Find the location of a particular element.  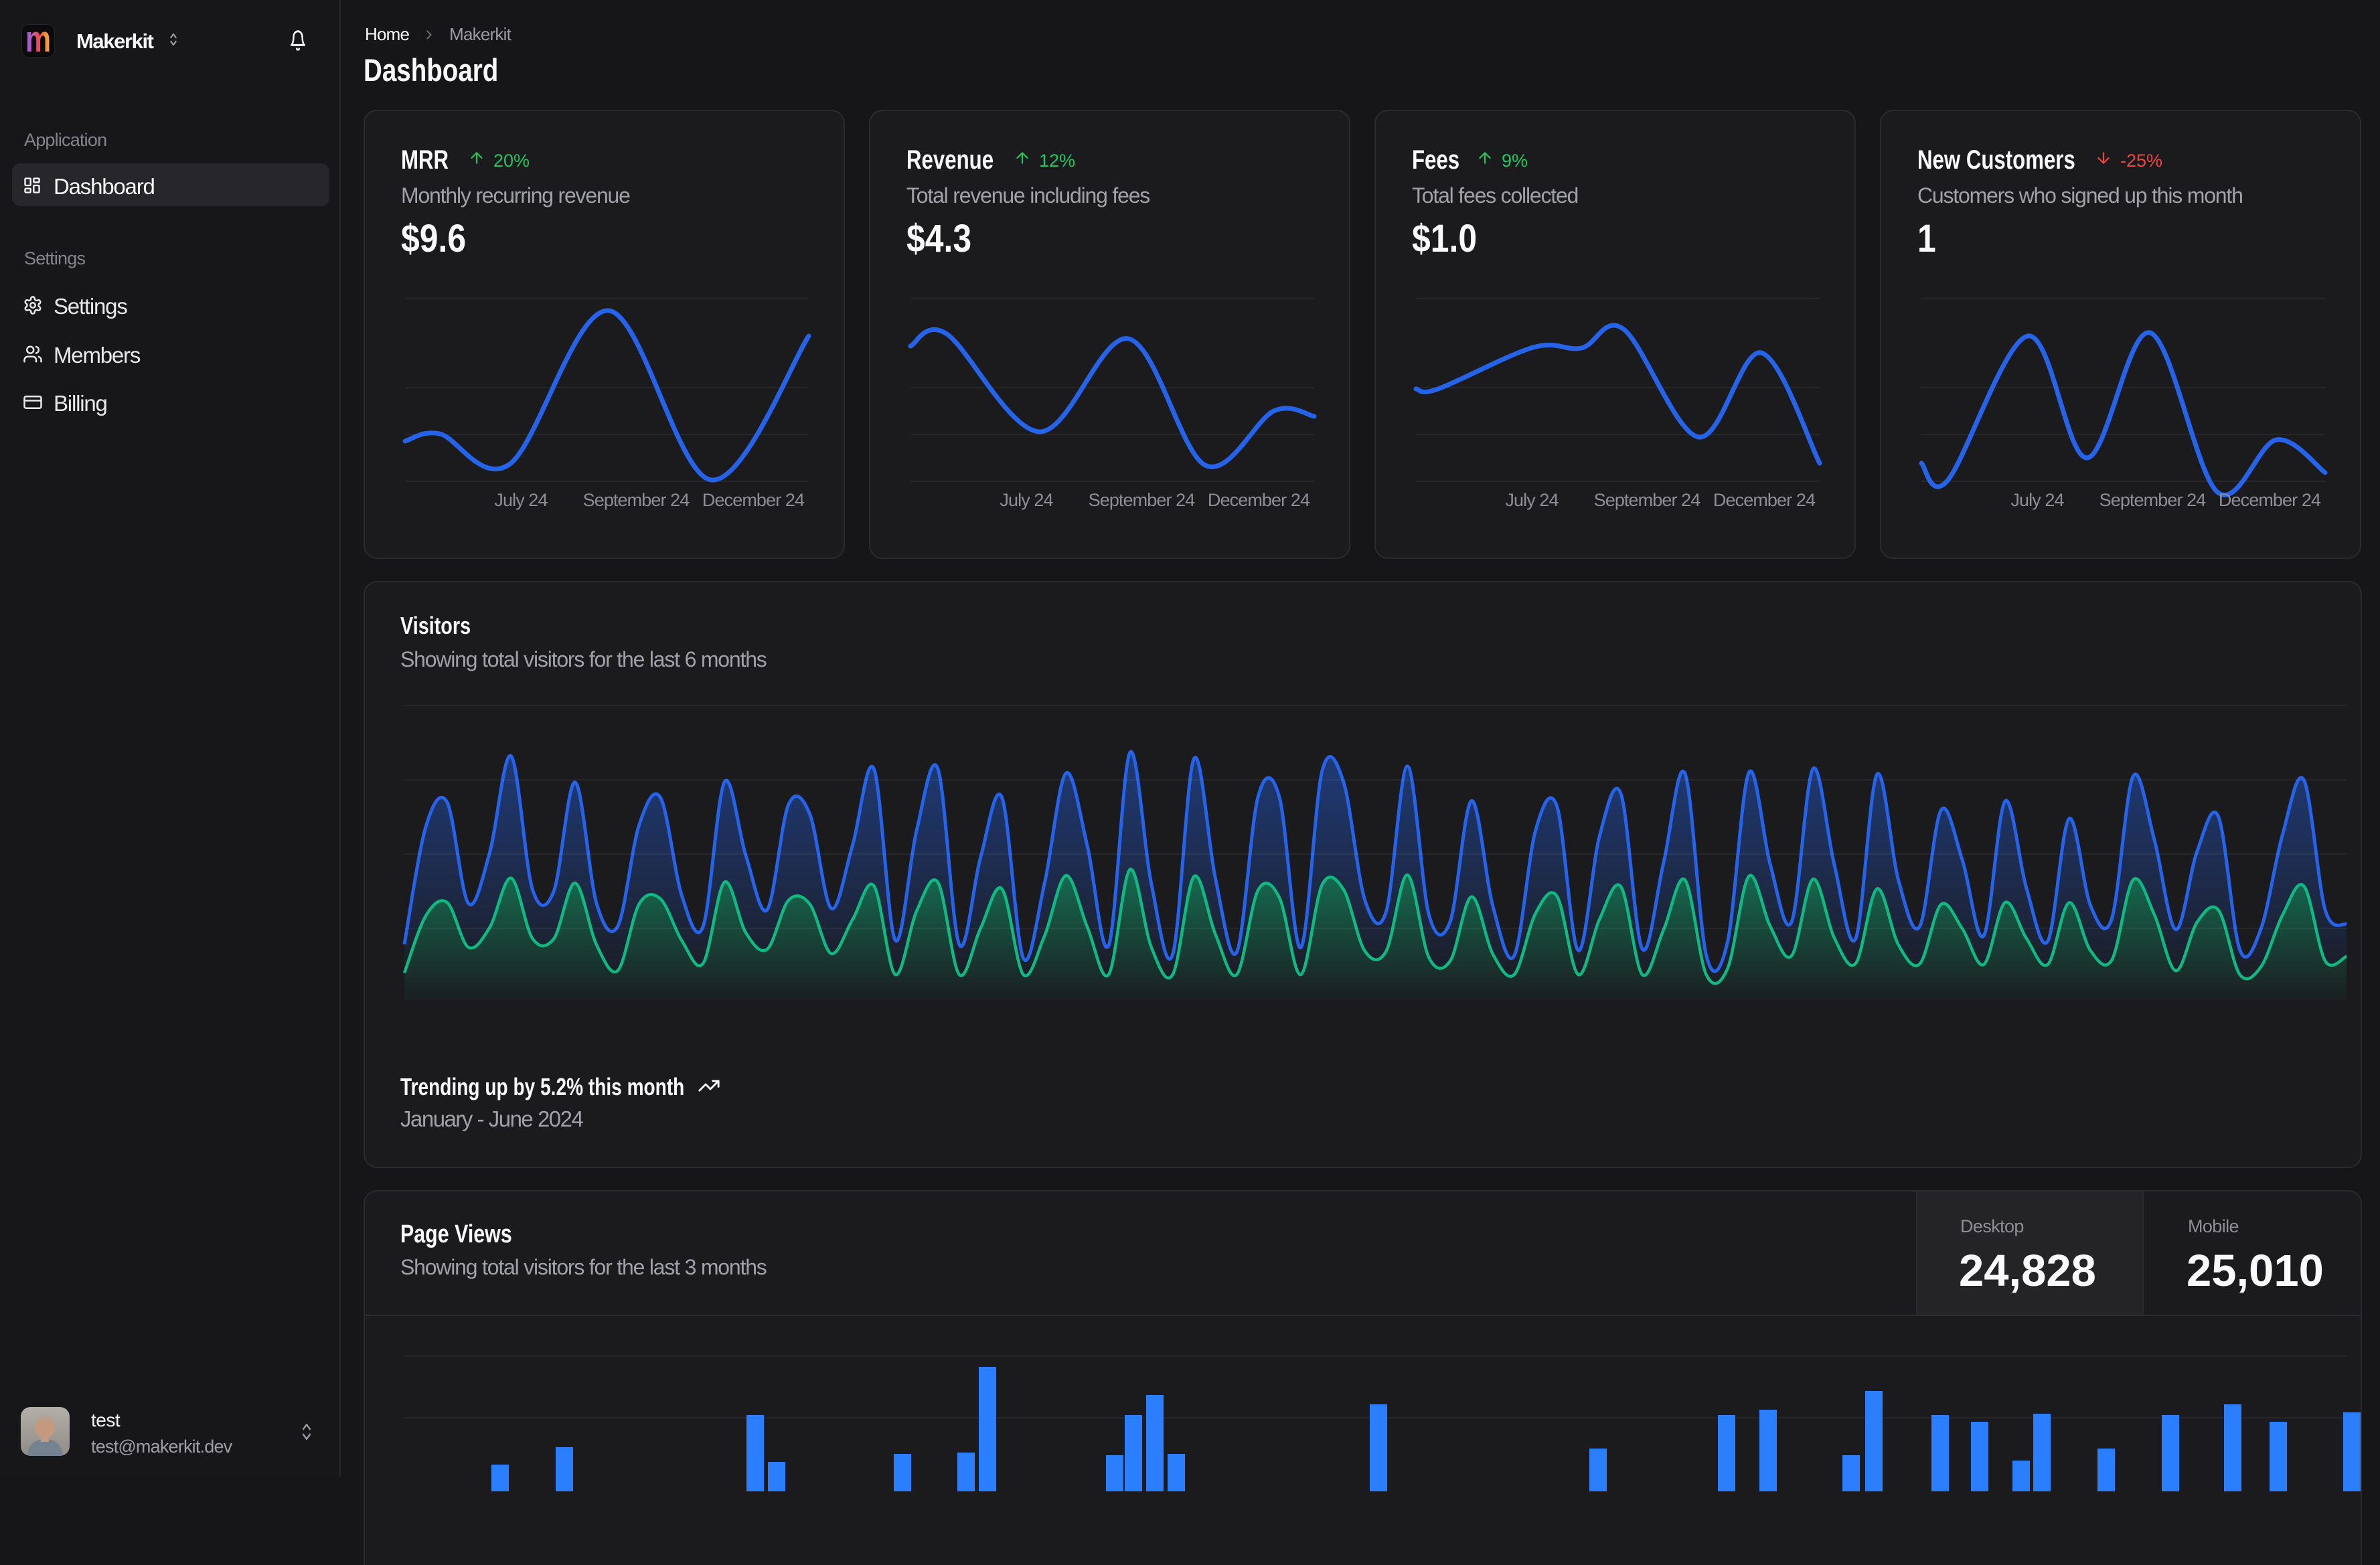

svg-text: m is located at coordinates (38, 41).